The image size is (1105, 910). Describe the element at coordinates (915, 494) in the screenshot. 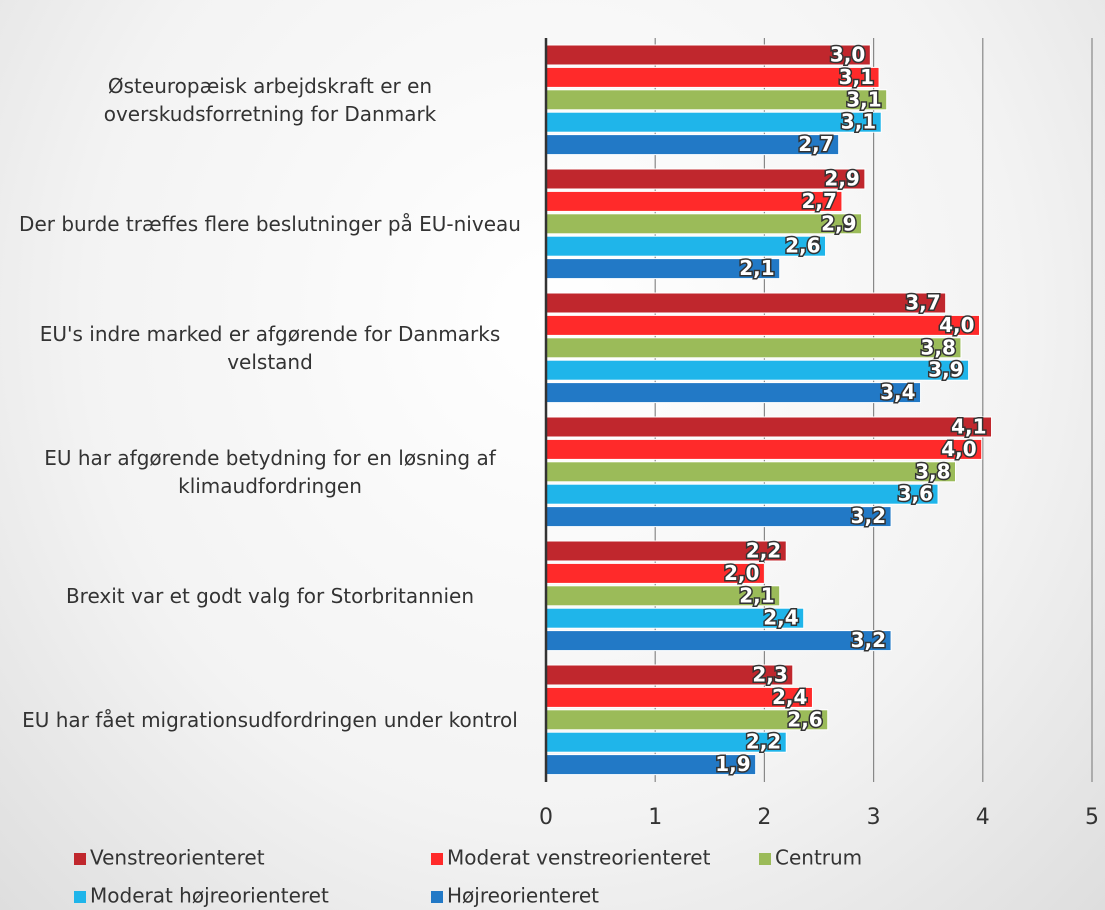

I see `value-label: 3,6` at that location.